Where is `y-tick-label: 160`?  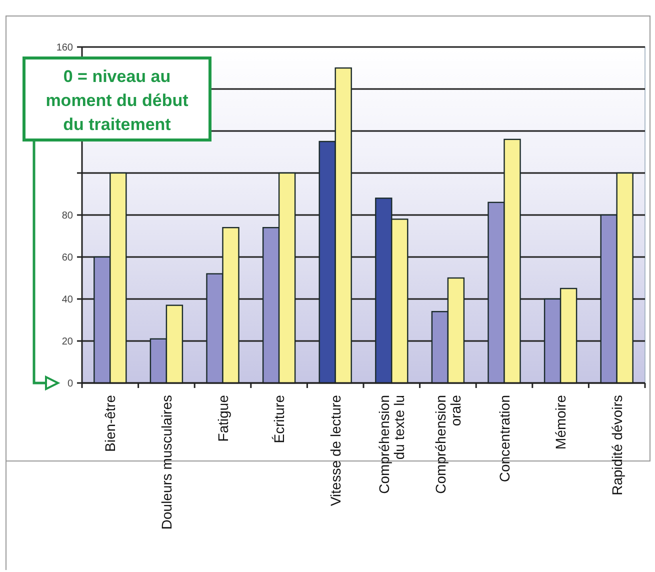 y-tick-label: 160 is located at coordinates (65, 48).